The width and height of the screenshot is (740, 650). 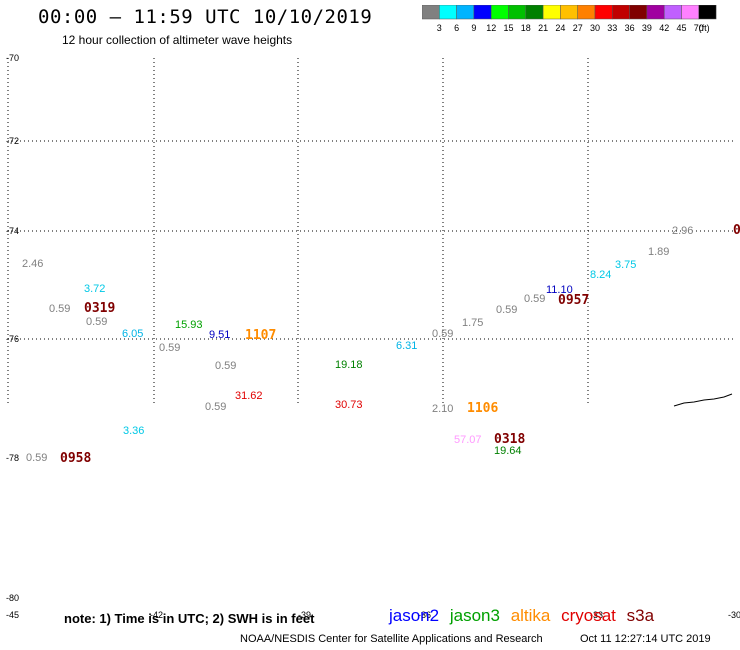 I want to click on wave-height-value: 31.62, so click(x=249, y=396).